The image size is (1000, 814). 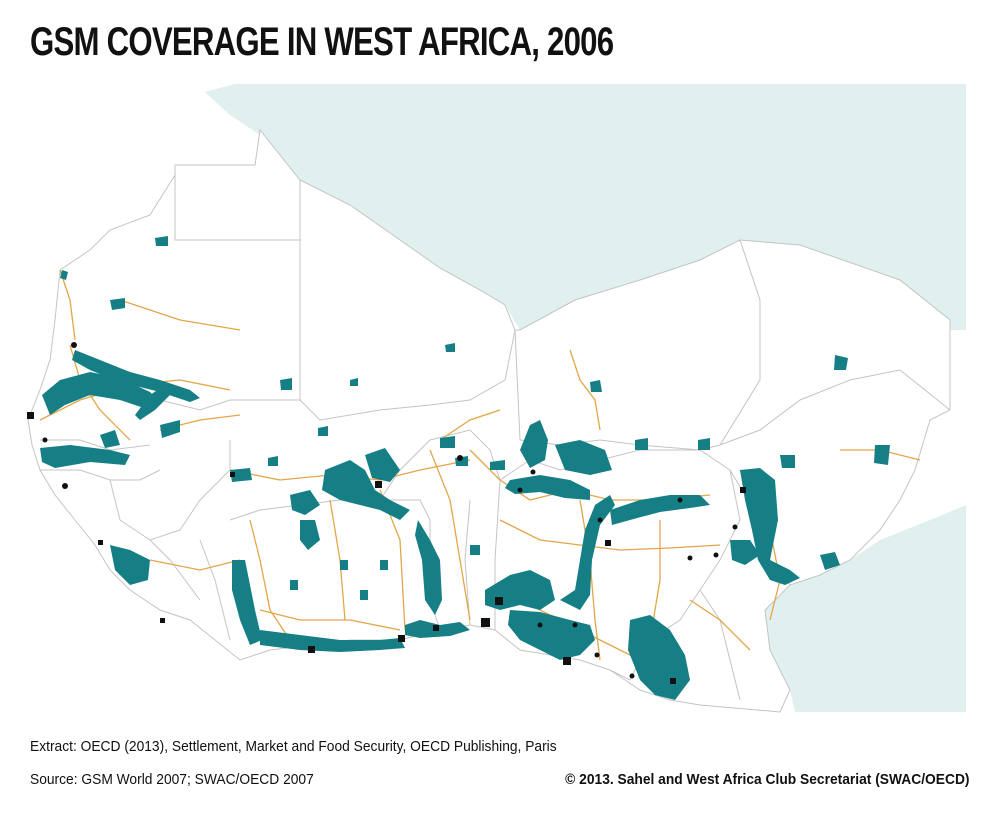 What do you see at coordinates (865, 608) in the screenshot?
I see `sea-area-southeast` at bounding box center [865, 608].